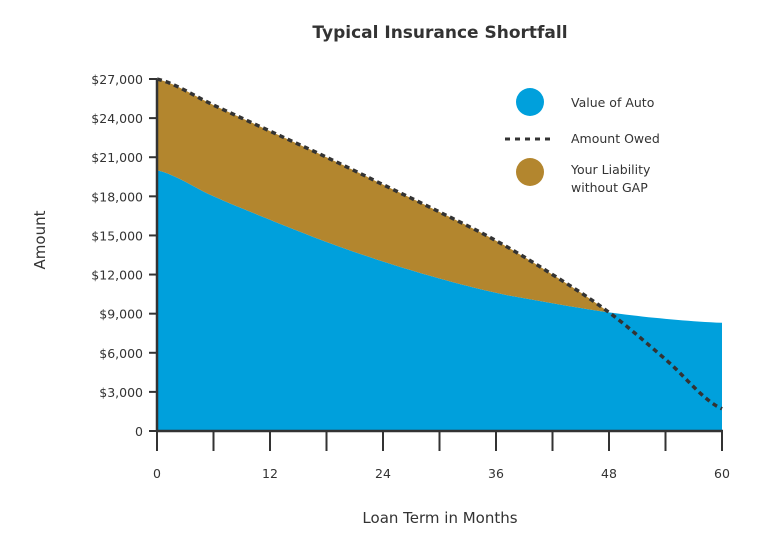 This screenshot has width=768, height=553. Describe the element at coordinates (612, 102) in the screenshot. I see `legend-label-value-of-auto: Value of Auto` at that location.